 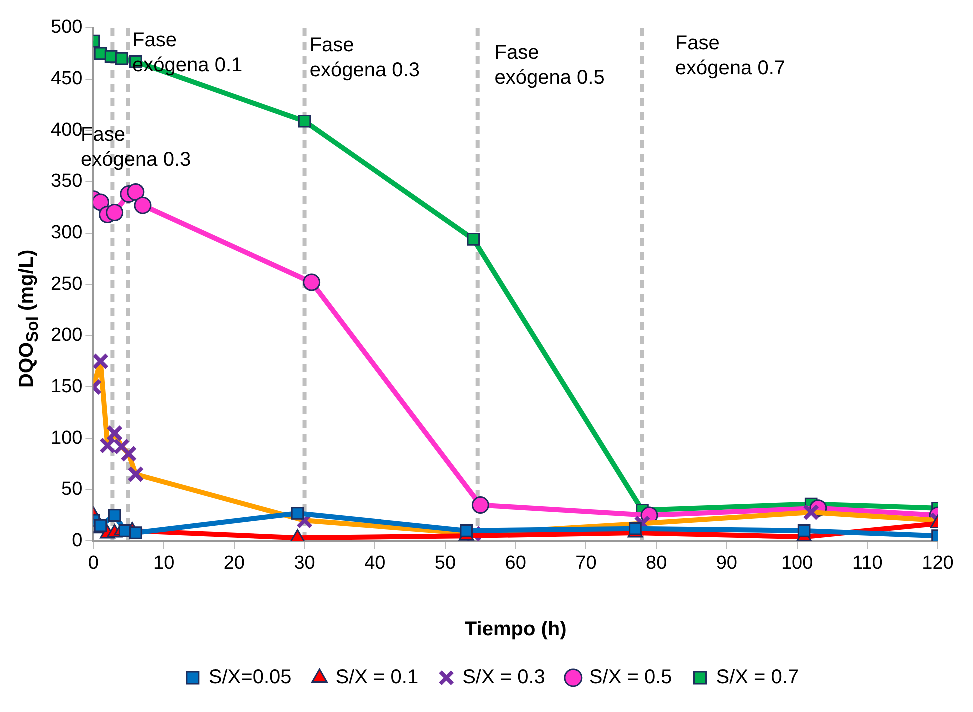 I want to click on legend-label: S/X = 0.1, so click(x=377, y=677).